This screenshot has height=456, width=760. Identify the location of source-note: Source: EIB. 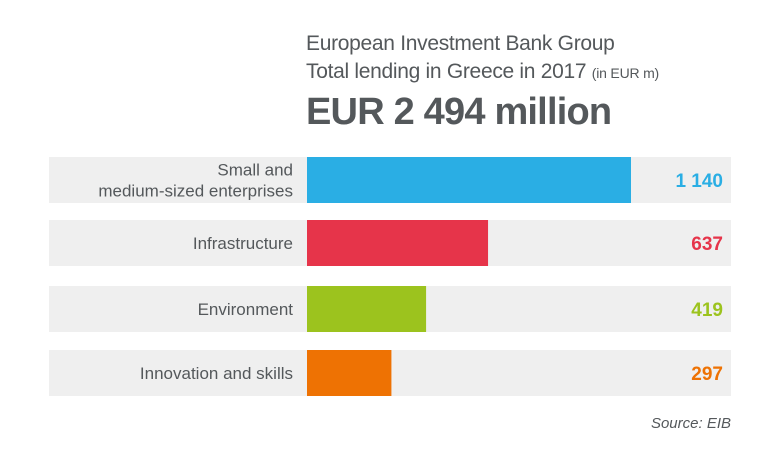
(690, 423).